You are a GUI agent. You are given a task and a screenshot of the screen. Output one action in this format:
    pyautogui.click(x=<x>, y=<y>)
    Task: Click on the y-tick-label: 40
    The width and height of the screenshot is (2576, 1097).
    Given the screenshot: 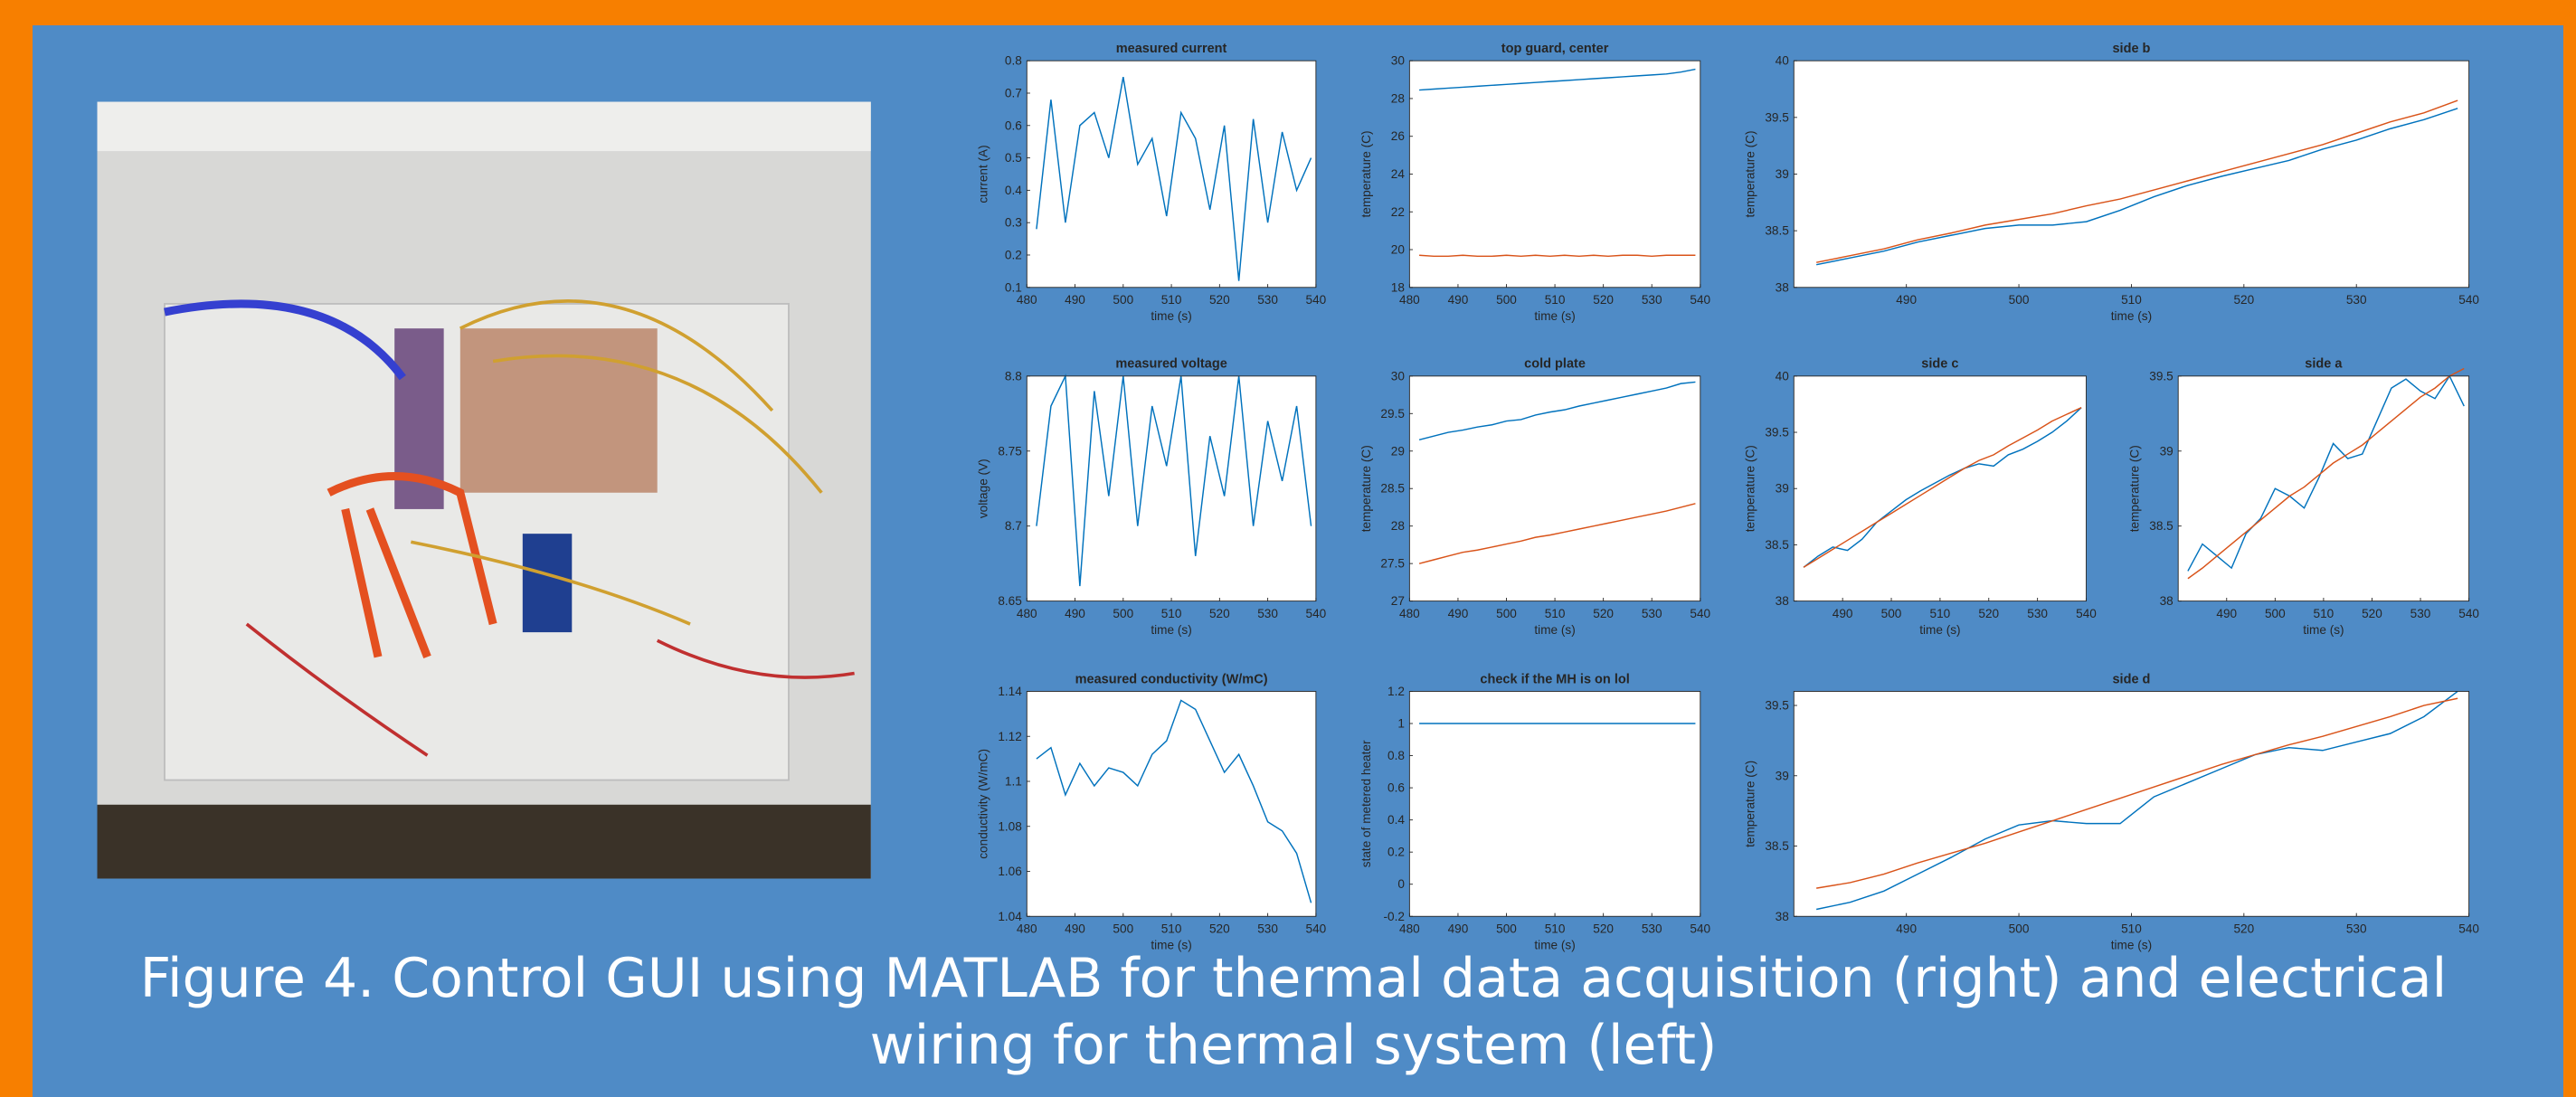 What is the action you would take?
    pyautogui.click(x=1783, y=376)
    